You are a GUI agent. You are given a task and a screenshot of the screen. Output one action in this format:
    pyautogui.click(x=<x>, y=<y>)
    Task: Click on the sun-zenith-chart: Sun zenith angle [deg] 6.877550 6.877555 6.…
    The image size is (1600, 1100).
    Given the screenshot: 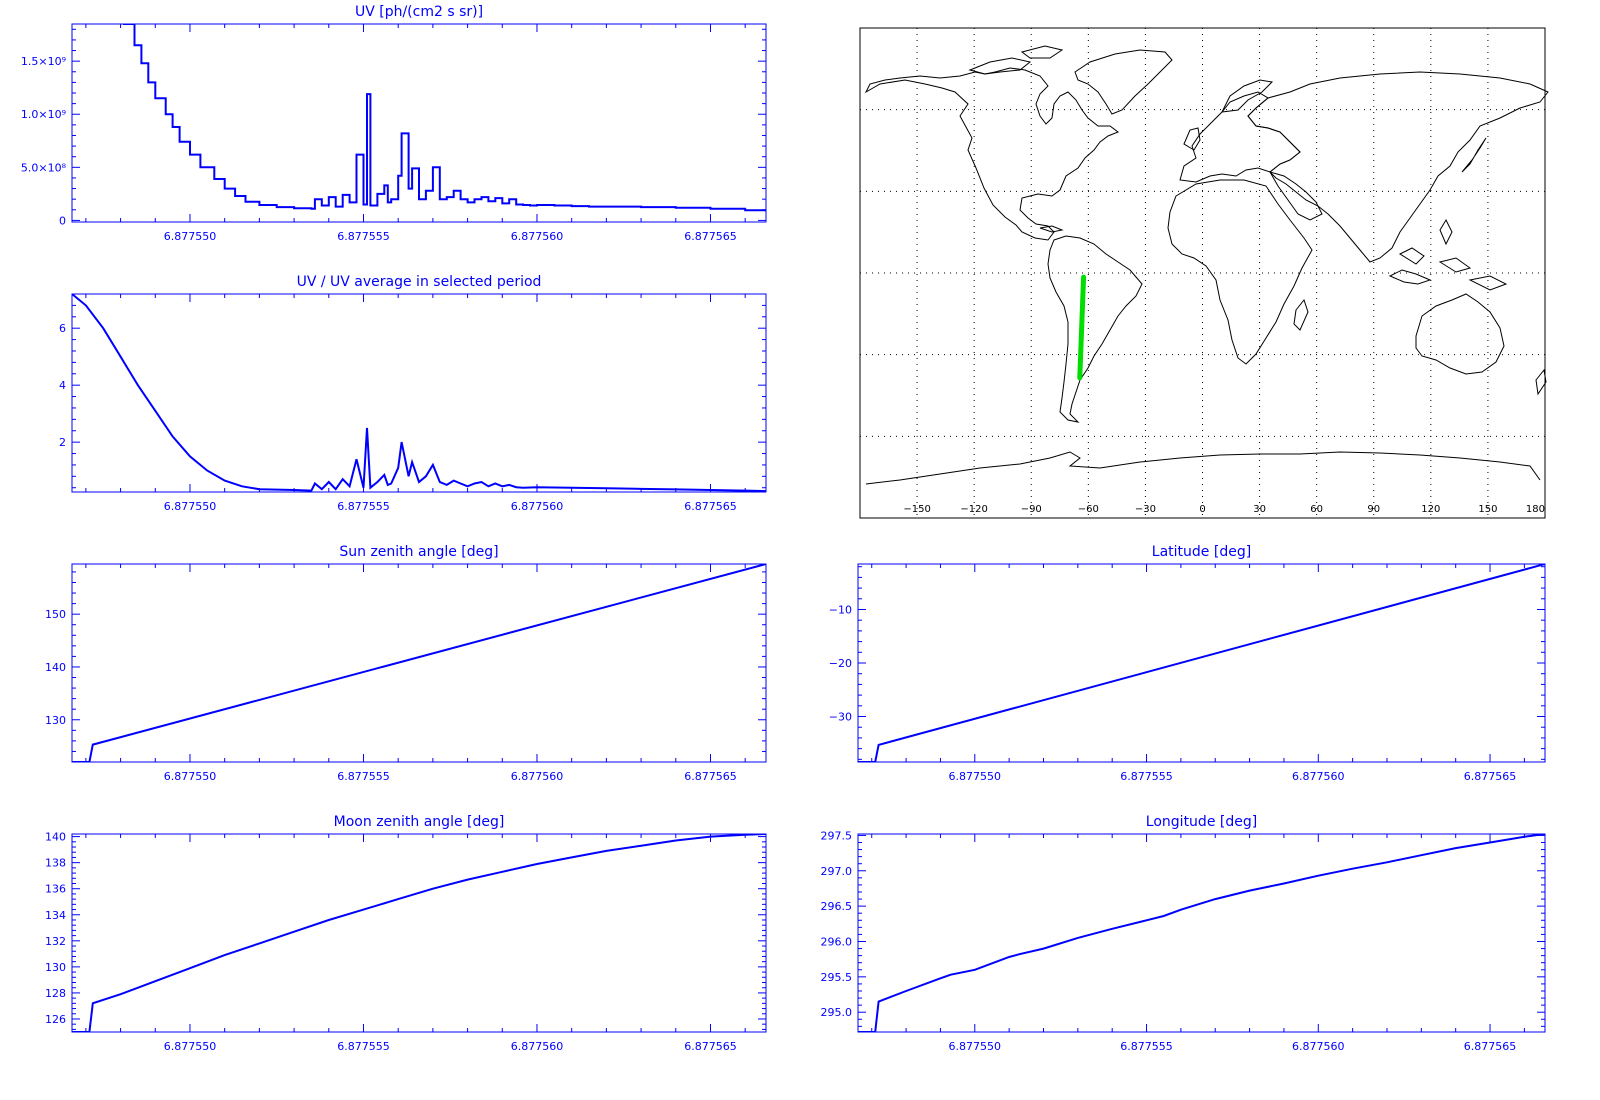 What is the action you would take?
    pyautogui.click(x=406, y=663)
    